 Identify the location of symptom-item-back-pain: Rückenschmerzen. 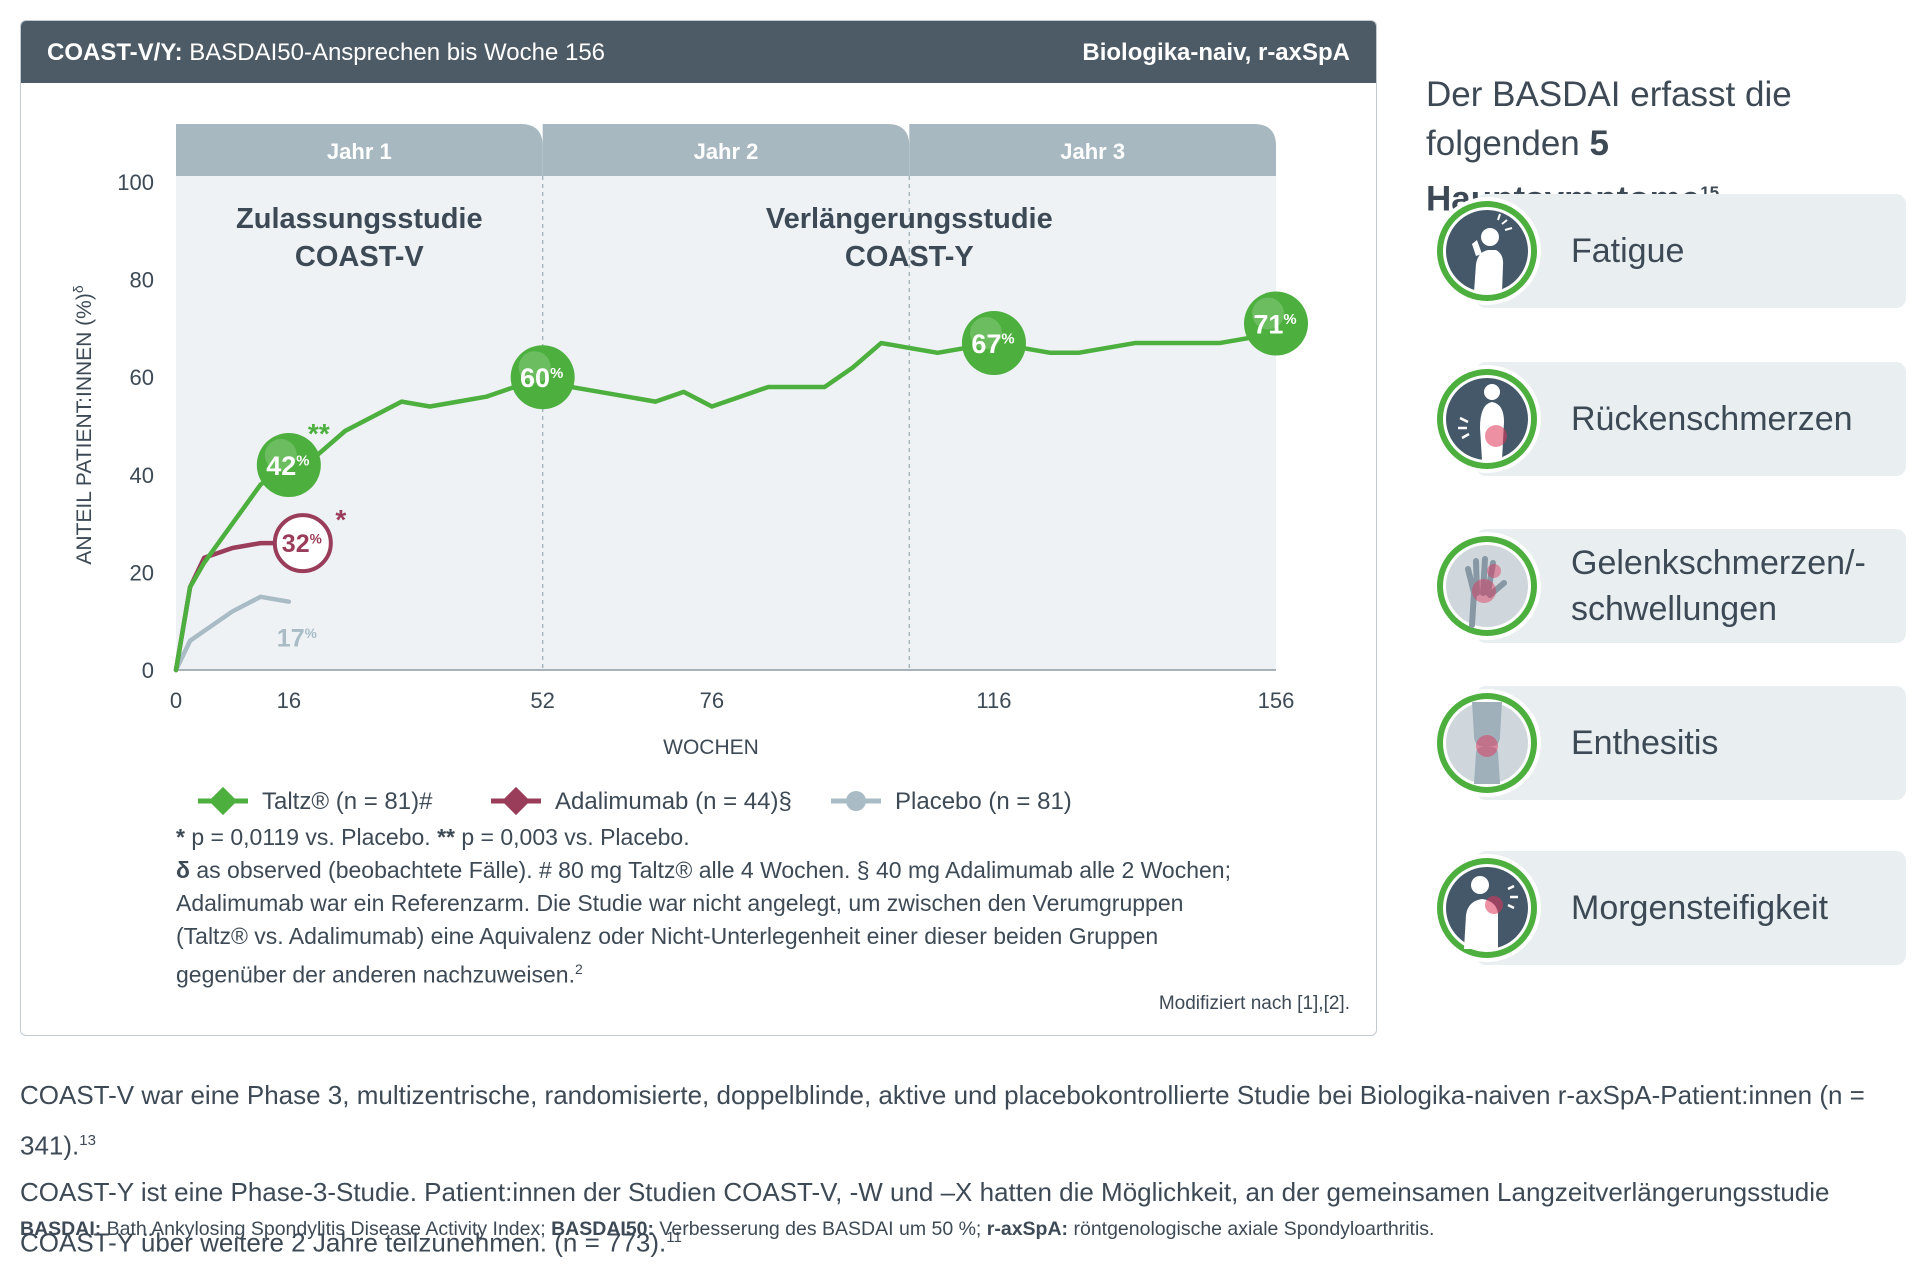
(1668, 419).